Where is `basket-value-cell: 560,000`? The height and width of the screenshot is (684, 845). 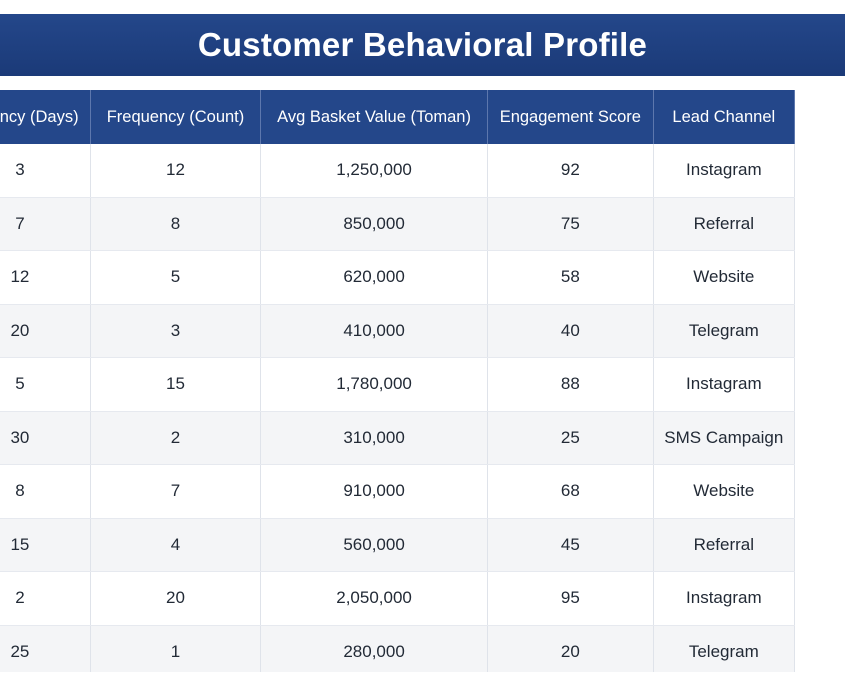 basket-value-cell: 560,000 is located at coordinates (374, 545).